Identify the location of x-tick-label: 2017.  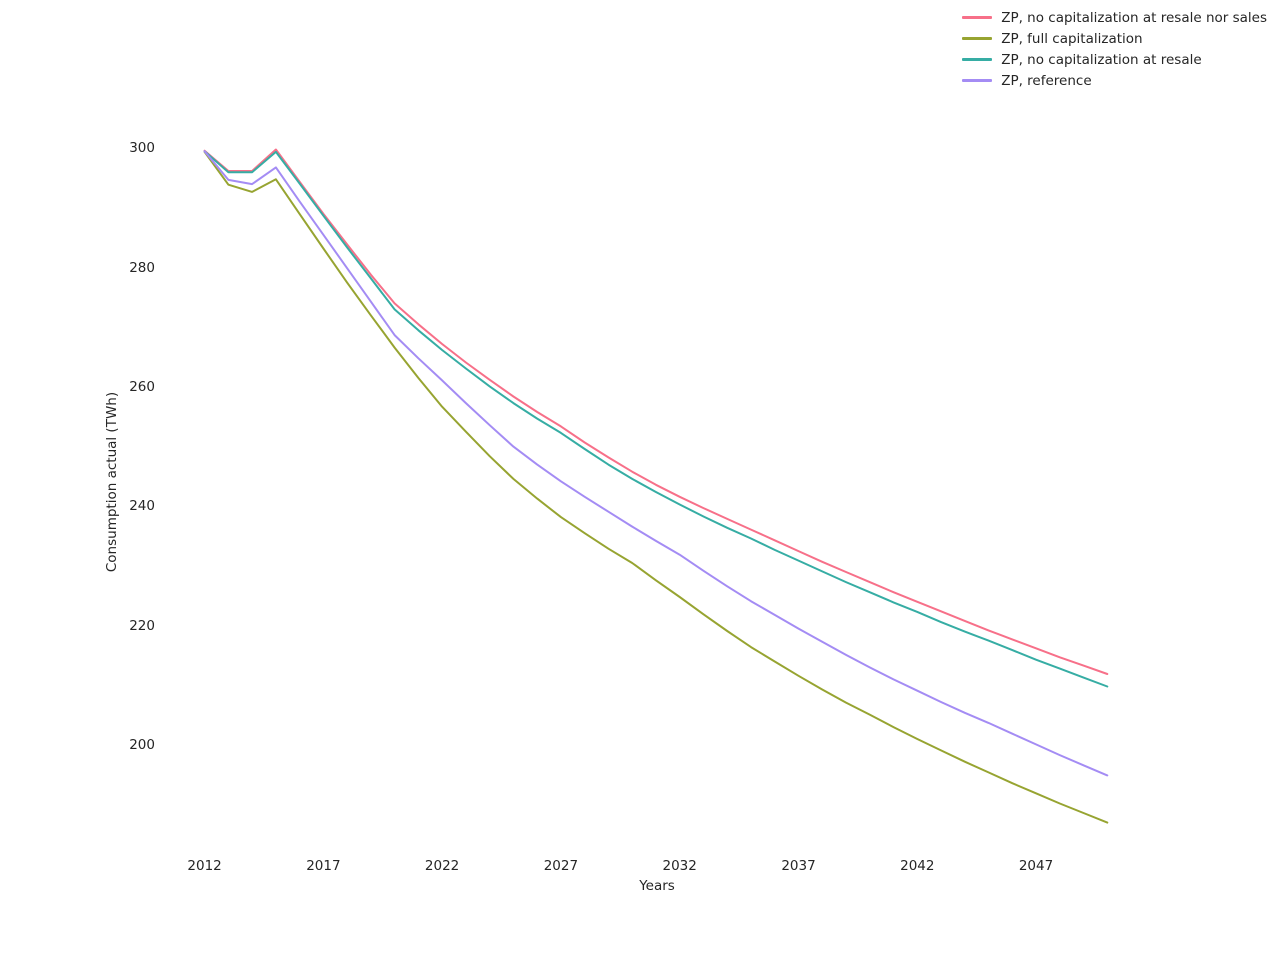
(323, 866).